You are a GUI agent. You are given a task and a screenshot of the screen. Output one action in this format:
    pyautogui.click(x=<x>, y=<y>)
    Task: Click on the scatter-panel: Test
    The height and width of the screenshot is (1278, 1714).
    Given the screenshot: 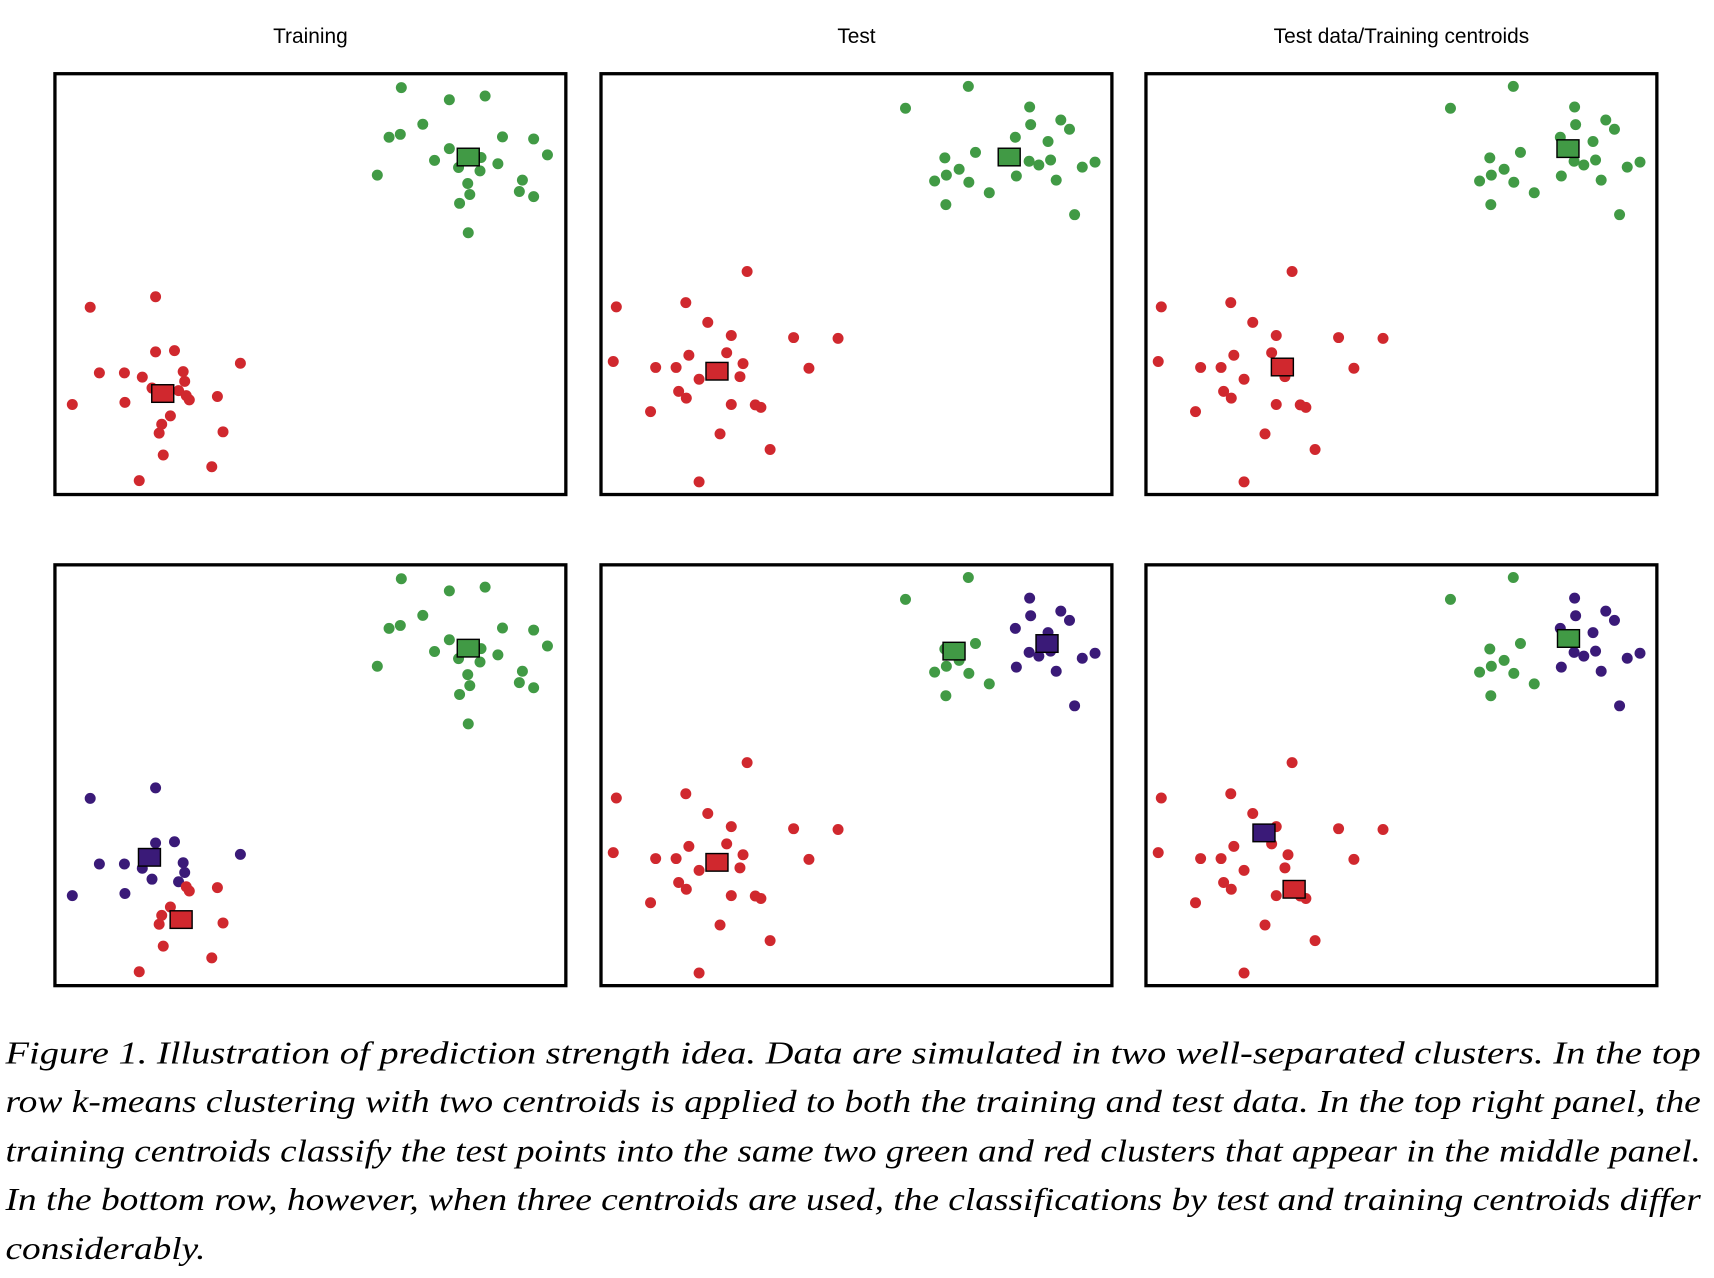 What is the action you would take?
    pyautogui.click(x=856, y=261)
    